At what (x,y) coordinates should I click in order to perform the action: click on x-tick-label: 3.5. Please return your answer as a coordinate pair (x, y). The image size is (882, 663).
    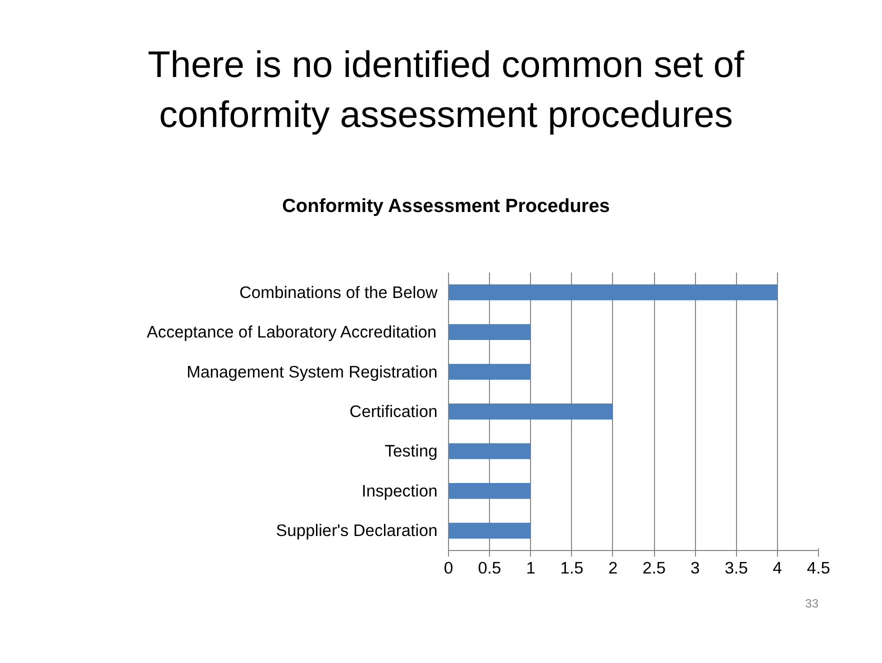
    Looking at the image, I should click on (736, 568).